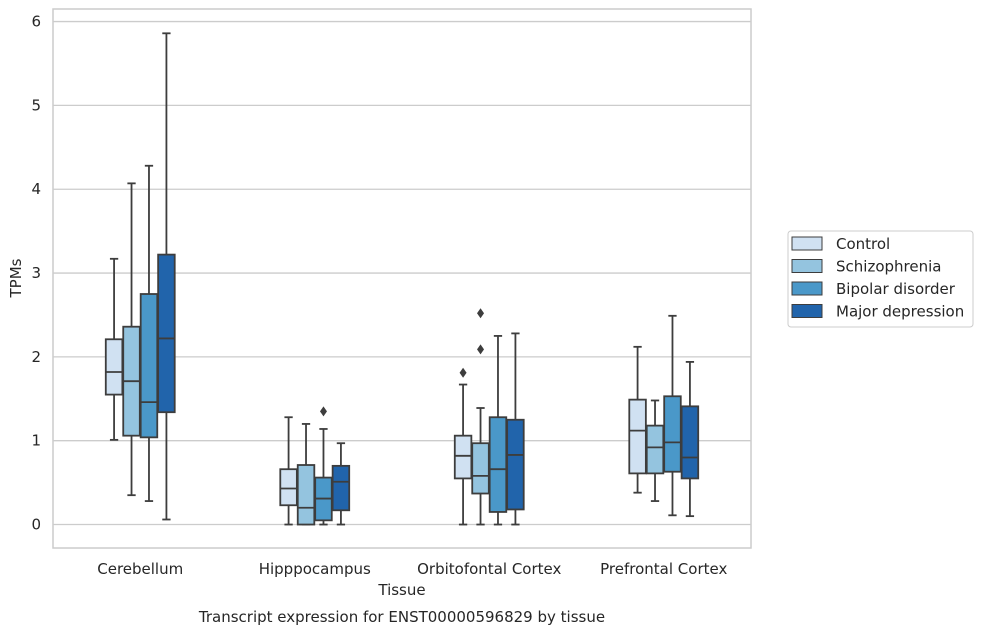  I want to click on y-tick-labels: 0 1 2 3 4 5 6, so click(36, 273).